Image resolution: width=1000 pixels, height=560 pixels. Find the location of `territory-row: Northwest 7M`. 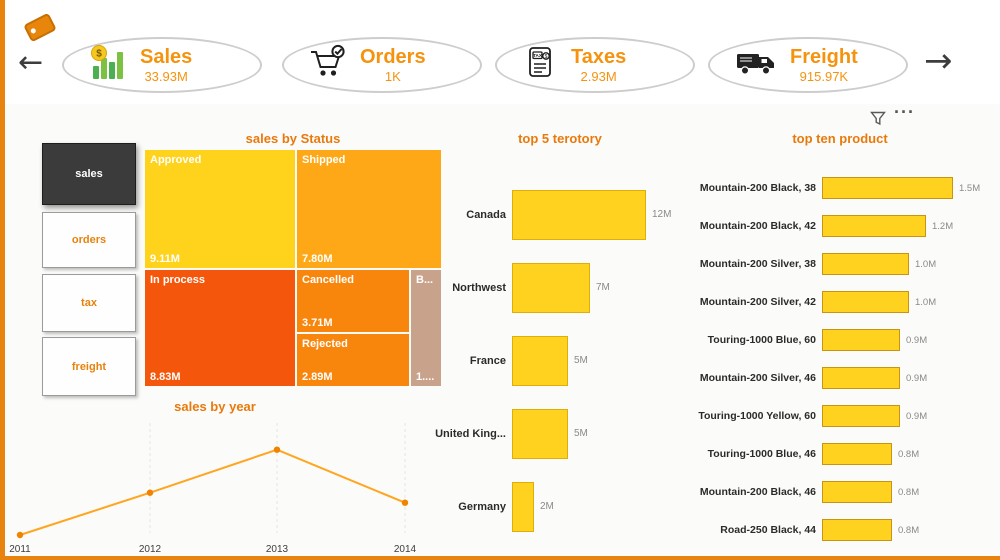

territory-row: Northwest 7M is located at coordinates (557, 287).